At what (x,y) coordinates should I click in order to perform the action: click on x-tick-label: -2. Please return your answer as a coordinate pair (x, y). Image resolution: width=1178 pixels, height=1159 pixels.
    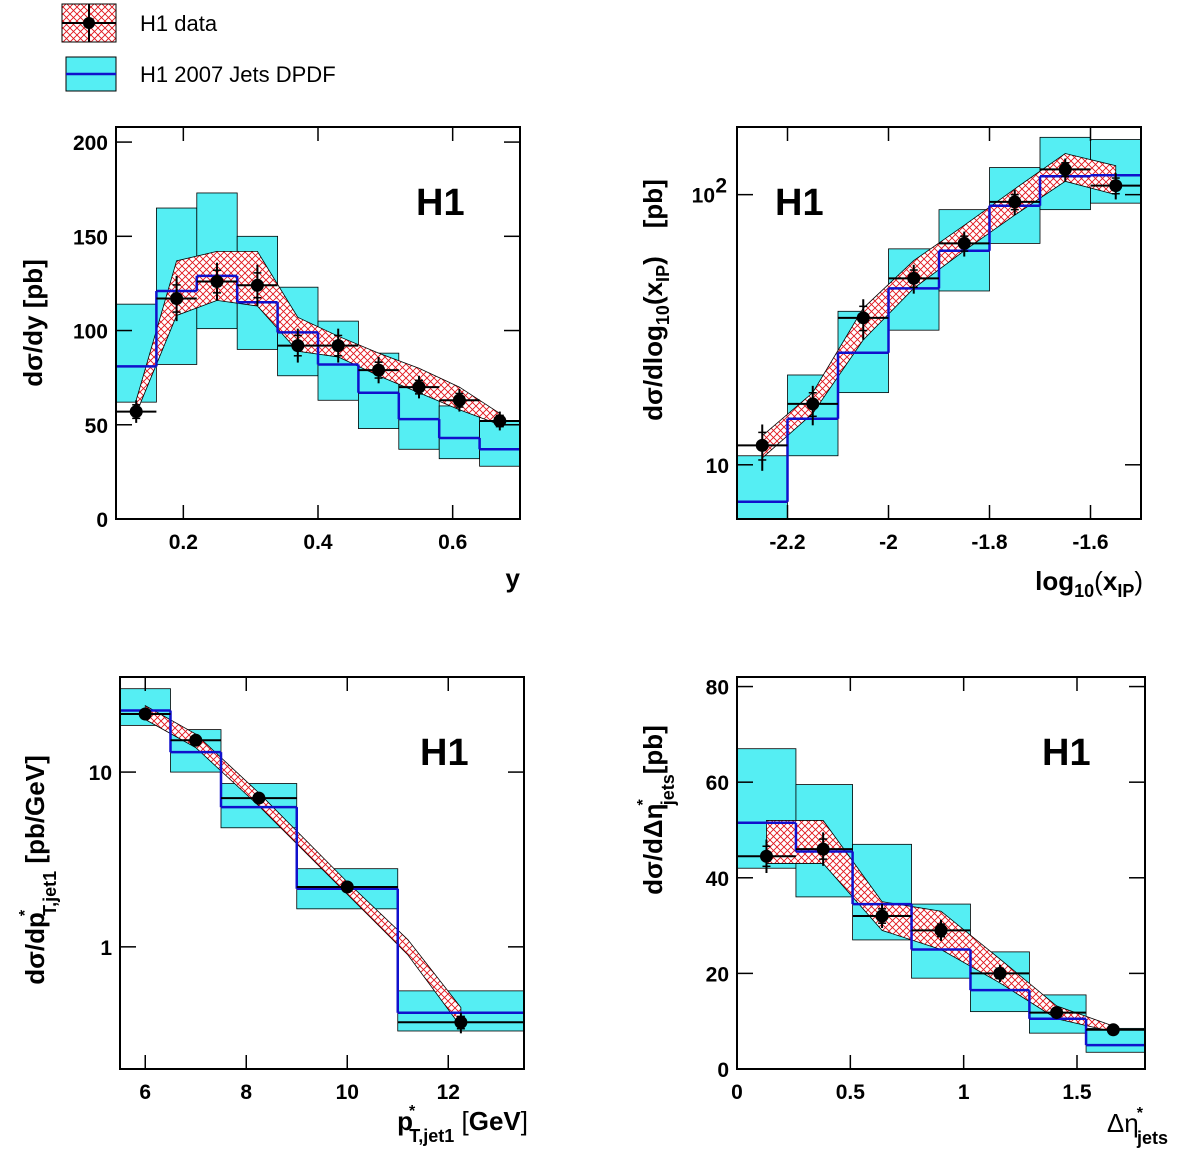
    Looking at the image, I should click on (888, 542).